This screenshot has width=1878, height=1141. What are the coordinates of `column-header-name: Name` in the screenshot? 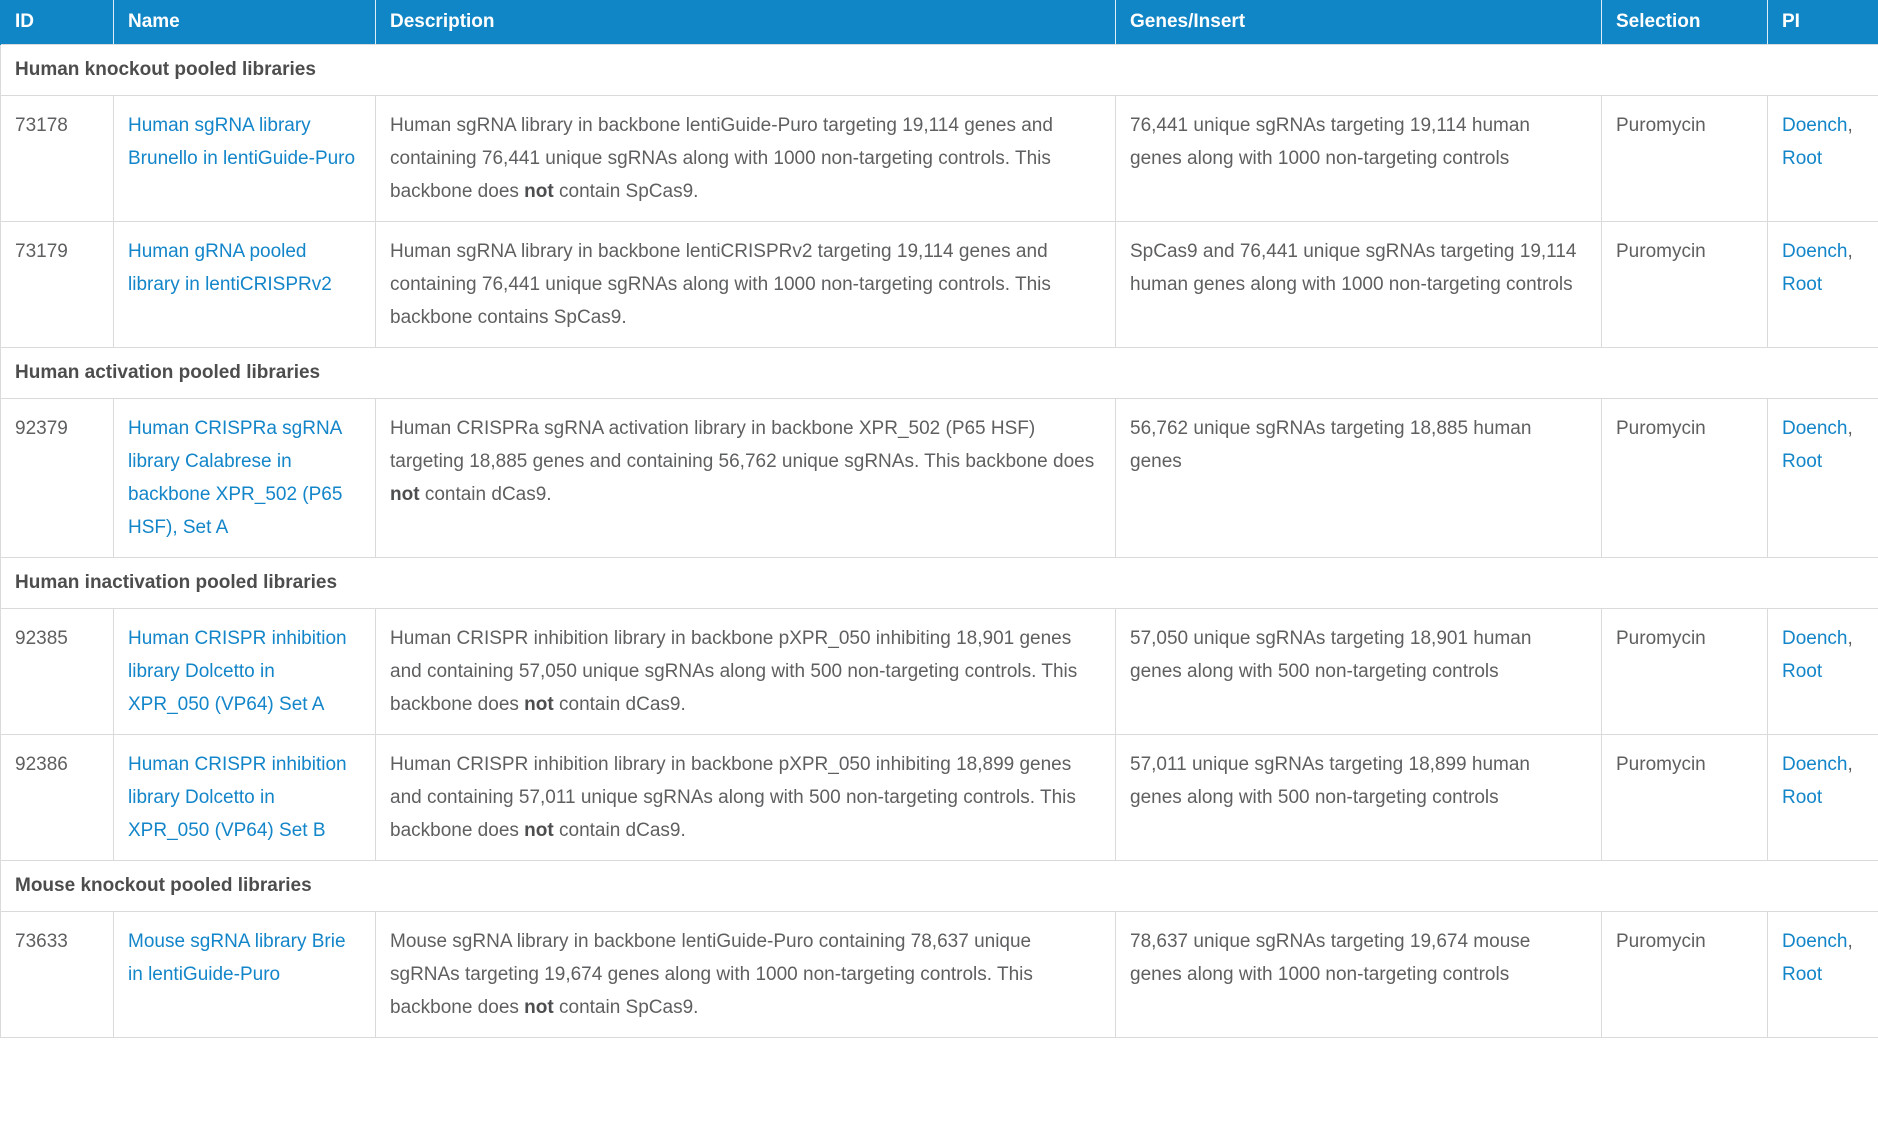 It's located at (244, 22).